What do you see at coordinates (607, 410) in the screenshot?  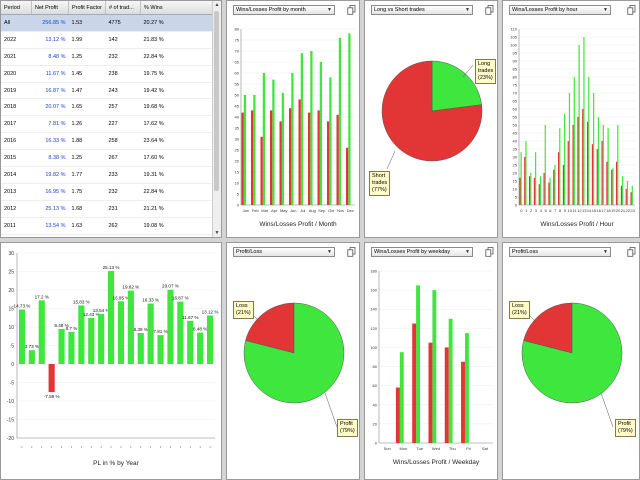 I see `callout-line` at bounding box center [607, 410].